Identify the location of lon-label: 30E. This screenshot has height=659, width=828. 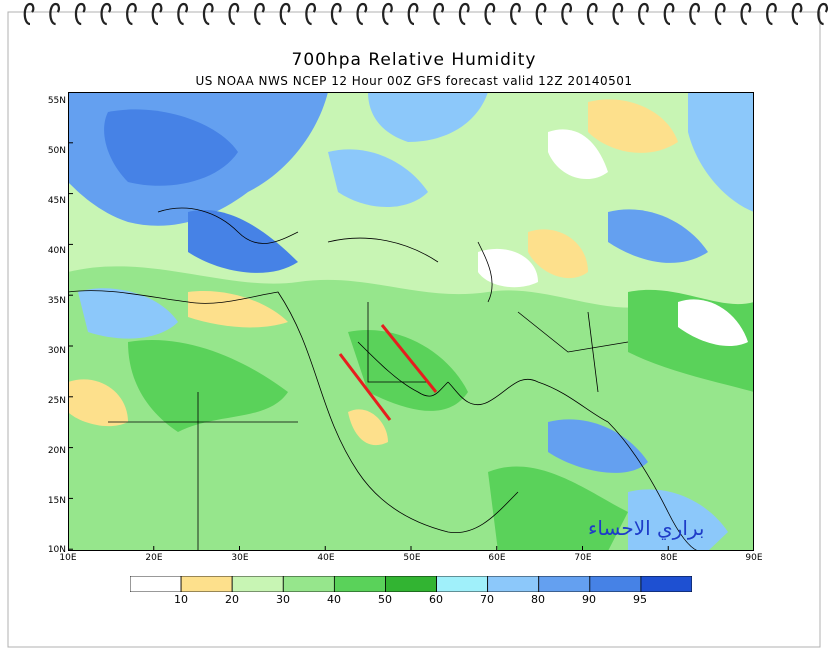
(240, 558).